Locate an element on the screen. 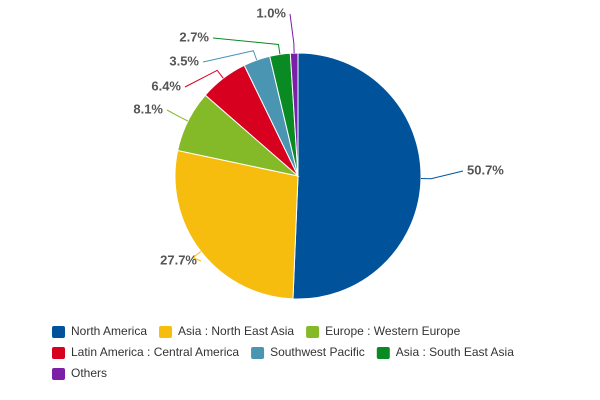 The width and height of the screenshot is (600, 400). legend-item: Europe : Western Europe is located at coordinates (383, 331).